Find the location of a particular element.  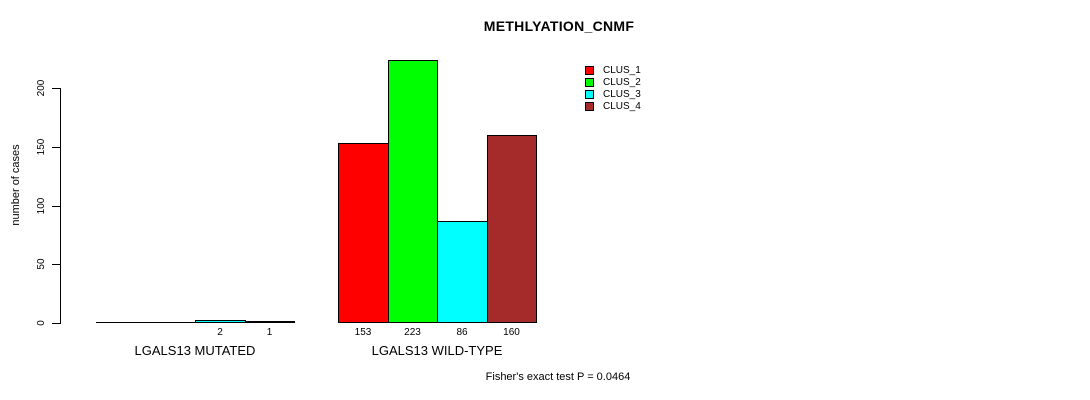

y-tick-label: 50 is located at coordinates (41, 264).